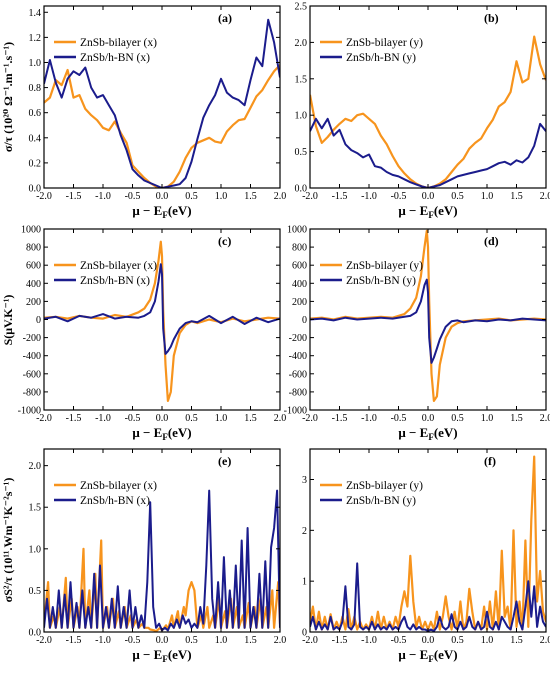  What do you see at coordinates (8, 320) in the screenshot?
I see `y-axis-label: S(μV.K⁻¹)` at bounding box center [8, 320].